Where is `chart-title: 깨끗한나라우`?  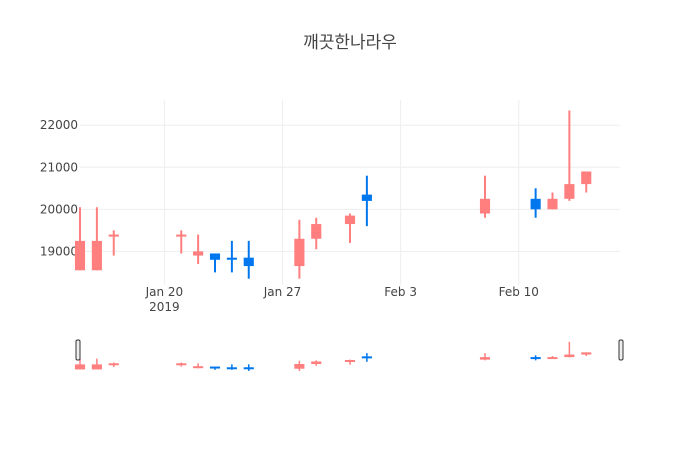
chart-title: 깨끗한나라우 is located at coordinates (350, 43).